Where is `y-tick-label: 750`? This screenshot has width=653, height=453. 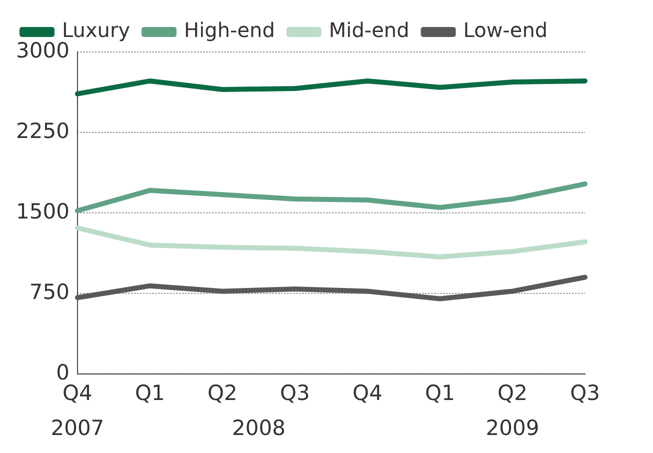
y-tick-label: 750 is located at coordinates (49, 292).